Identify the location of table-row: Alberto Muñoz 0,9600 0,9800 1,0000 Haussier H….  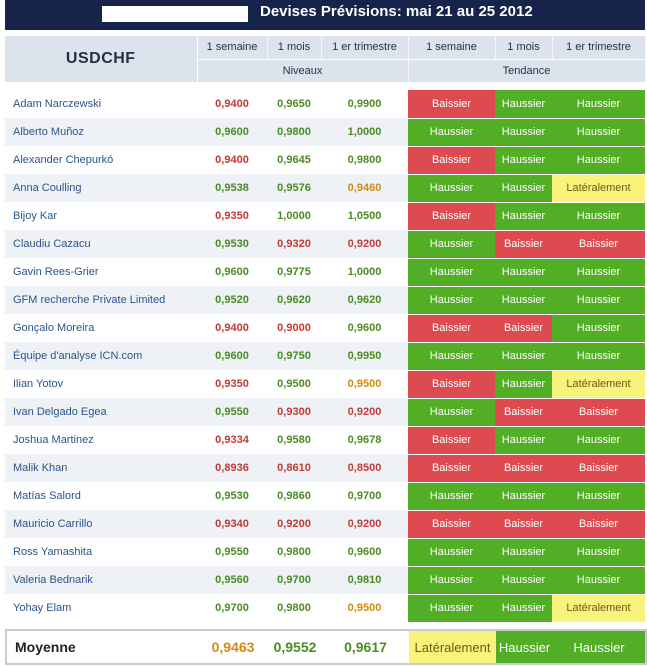
(325, 132).